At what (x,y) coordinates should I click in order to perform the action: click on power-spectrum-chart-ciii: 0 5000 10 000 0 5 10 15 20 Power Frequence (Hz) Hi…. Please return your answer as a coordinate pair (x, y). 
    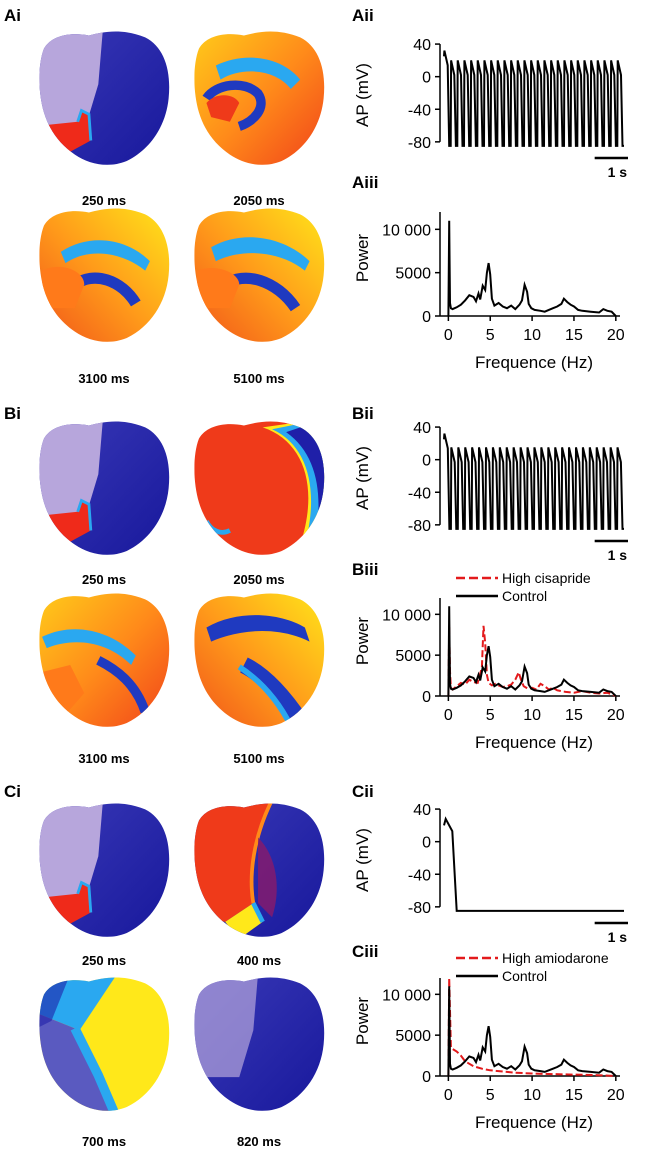
    Looking at the image, I should click on (489, 1041).